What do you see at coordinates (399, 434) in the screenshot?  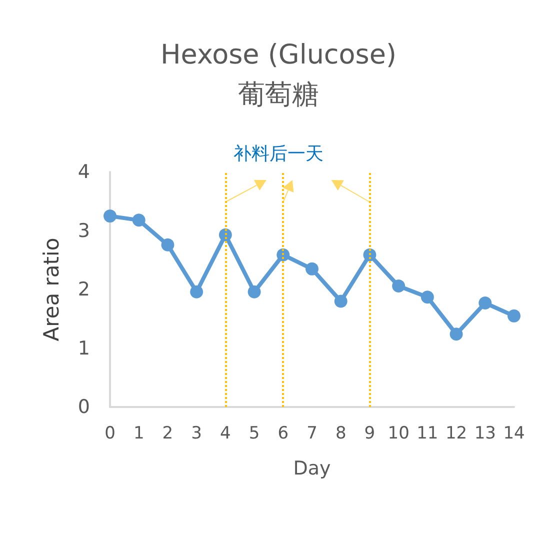 I see `x-tick-label: 10` at bounding box center [399, 434].